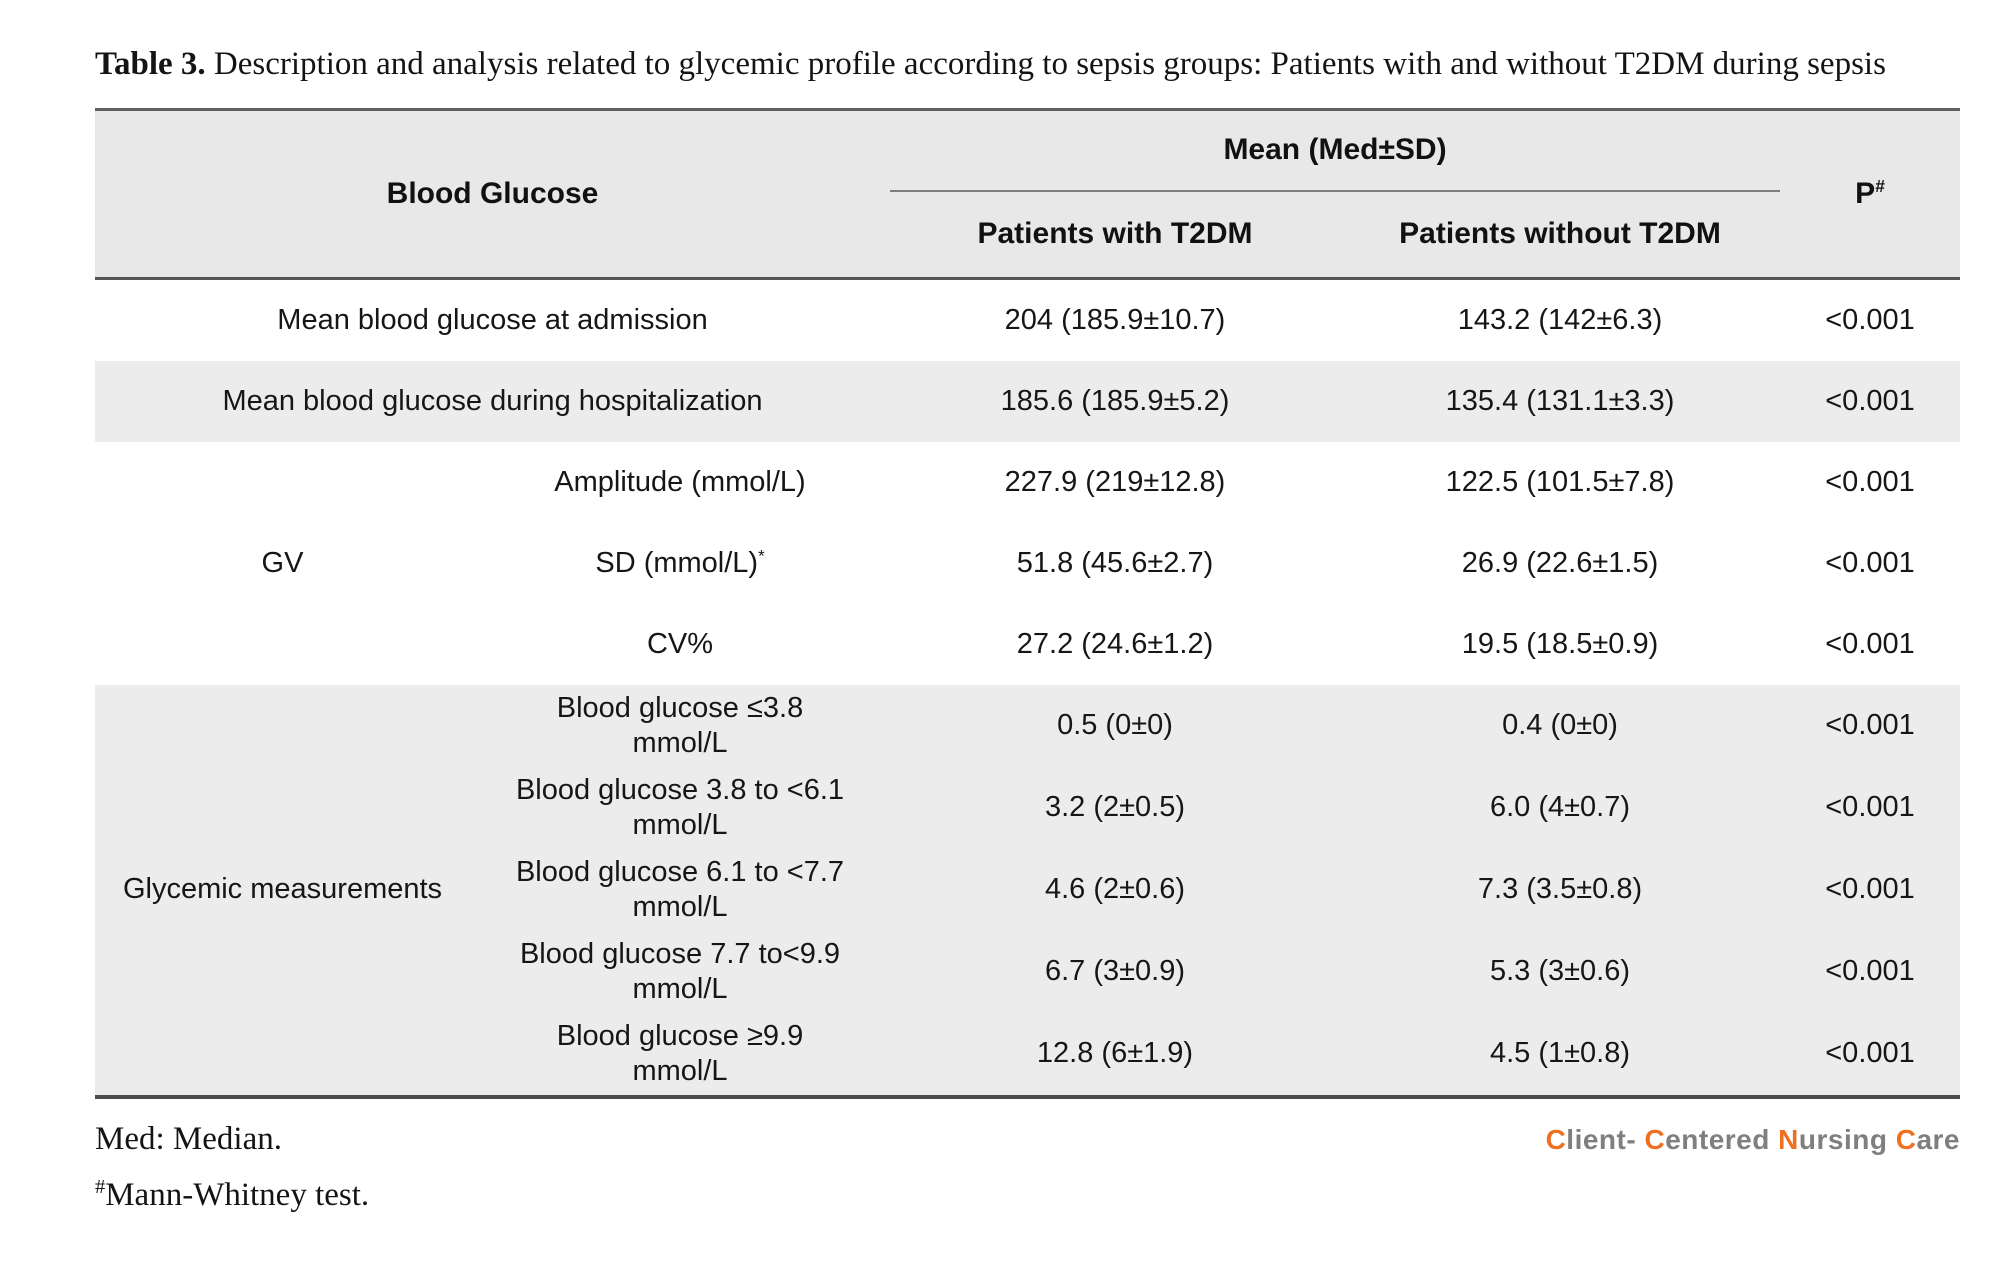  I want to click on p-label: P, so click(1865, 193).